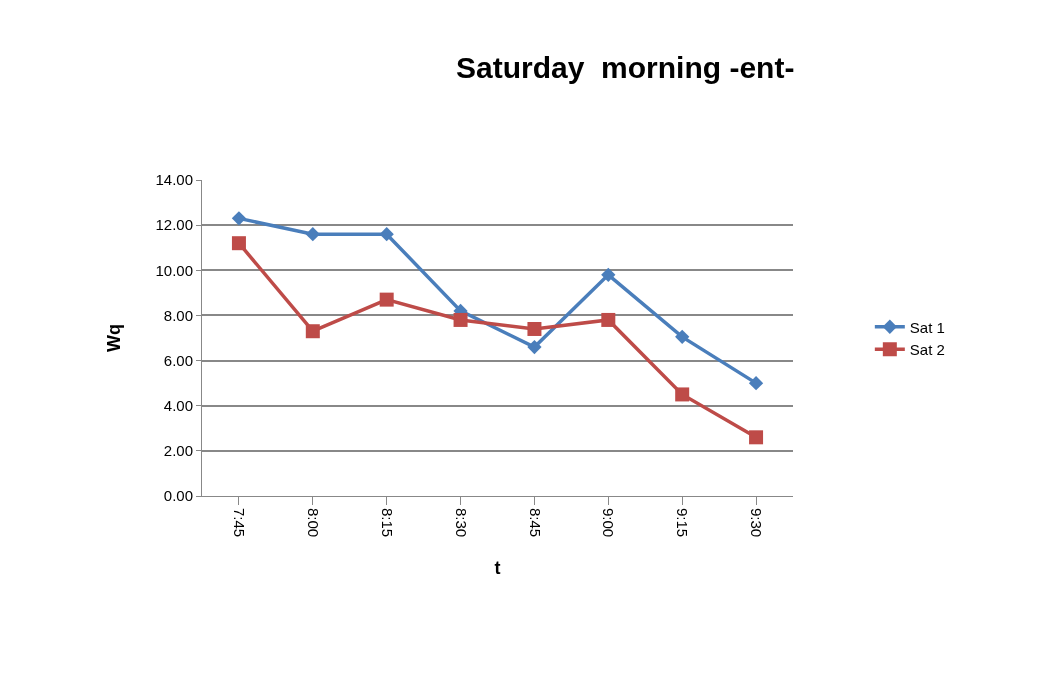 This screenshot has height=673, width=1042. Describe the element at coordinates (927, 327) in the screenshot. I see `legend-label: Sat 1` at that location.